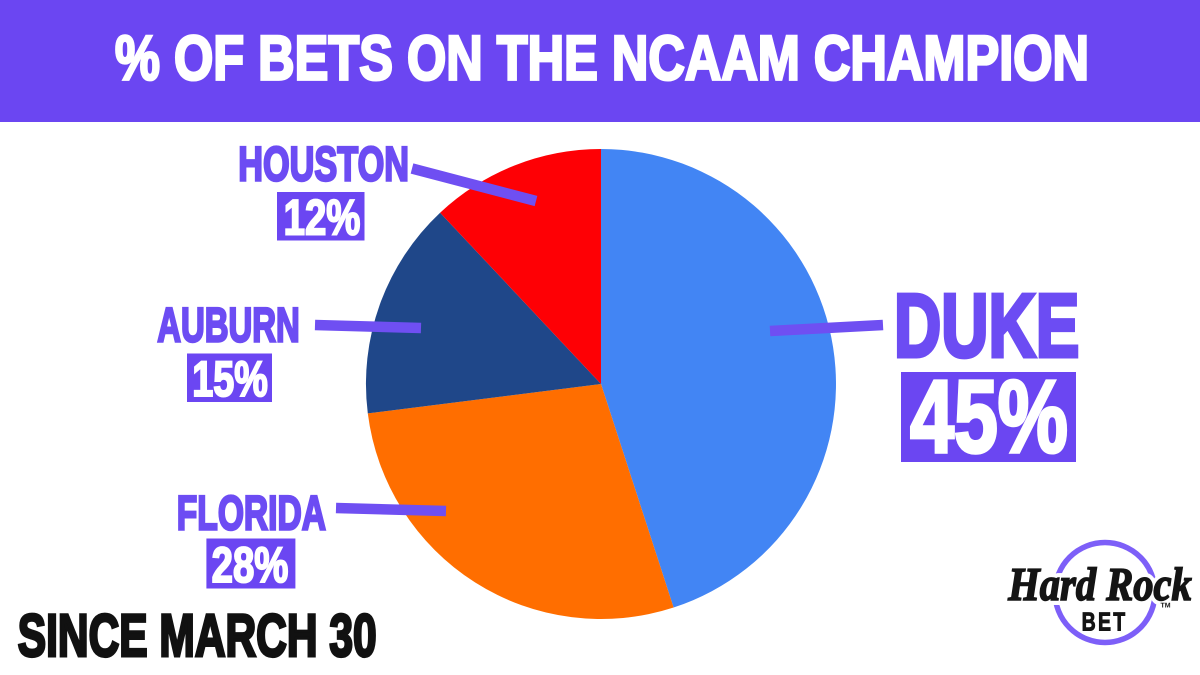 The image size is (1200, 675). Describe the element at coordinates (251, 514) in the screenshot. I see `svg-text: FLORIDA` at that location.